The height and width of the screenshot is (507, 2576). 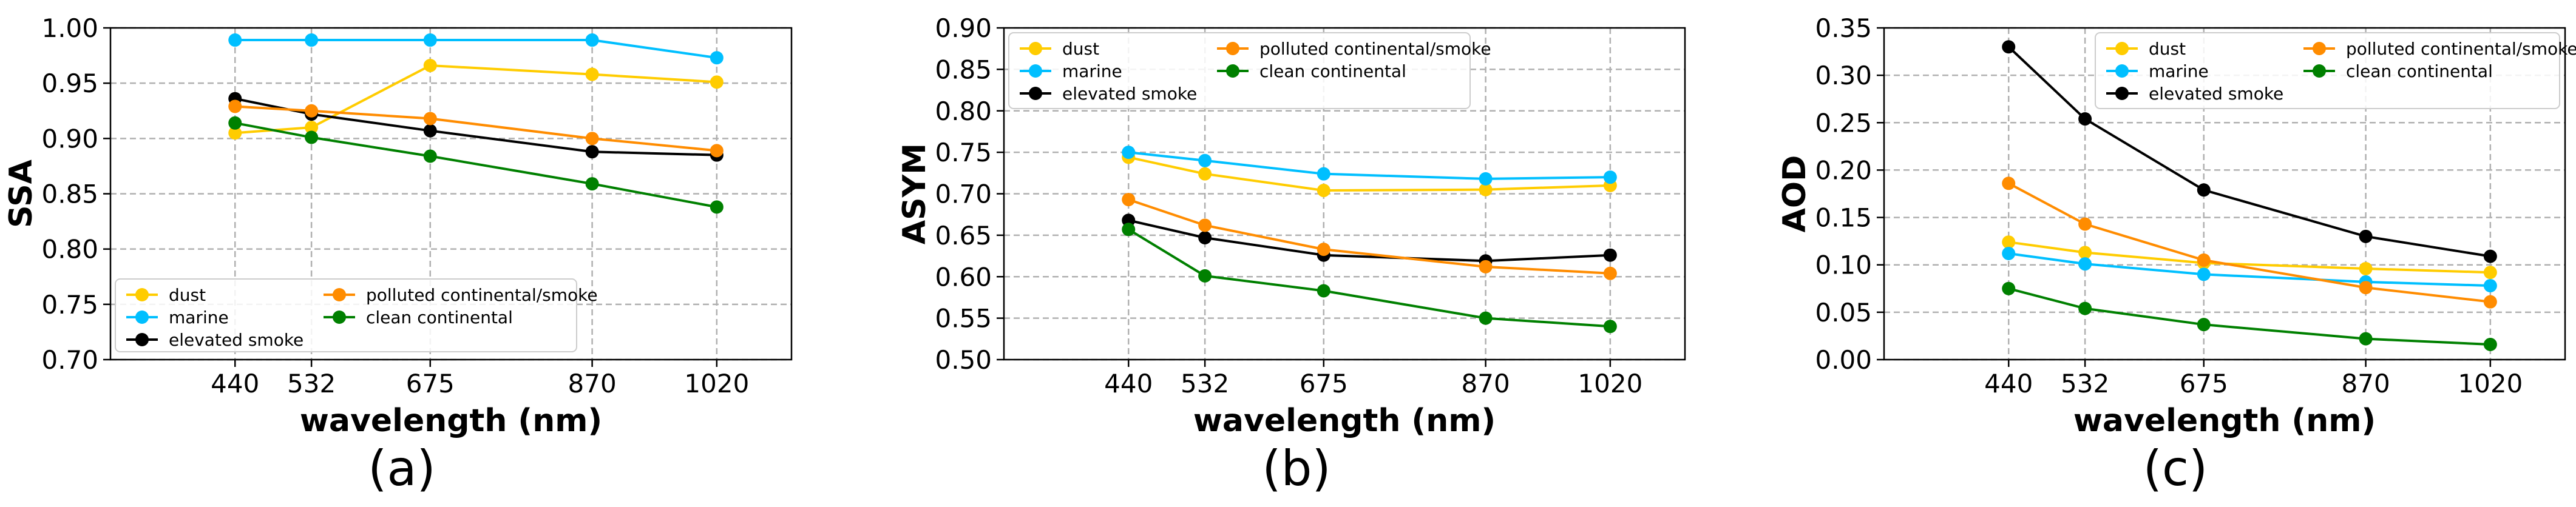 I want to click on series-dust, so click(x=476, y=99).